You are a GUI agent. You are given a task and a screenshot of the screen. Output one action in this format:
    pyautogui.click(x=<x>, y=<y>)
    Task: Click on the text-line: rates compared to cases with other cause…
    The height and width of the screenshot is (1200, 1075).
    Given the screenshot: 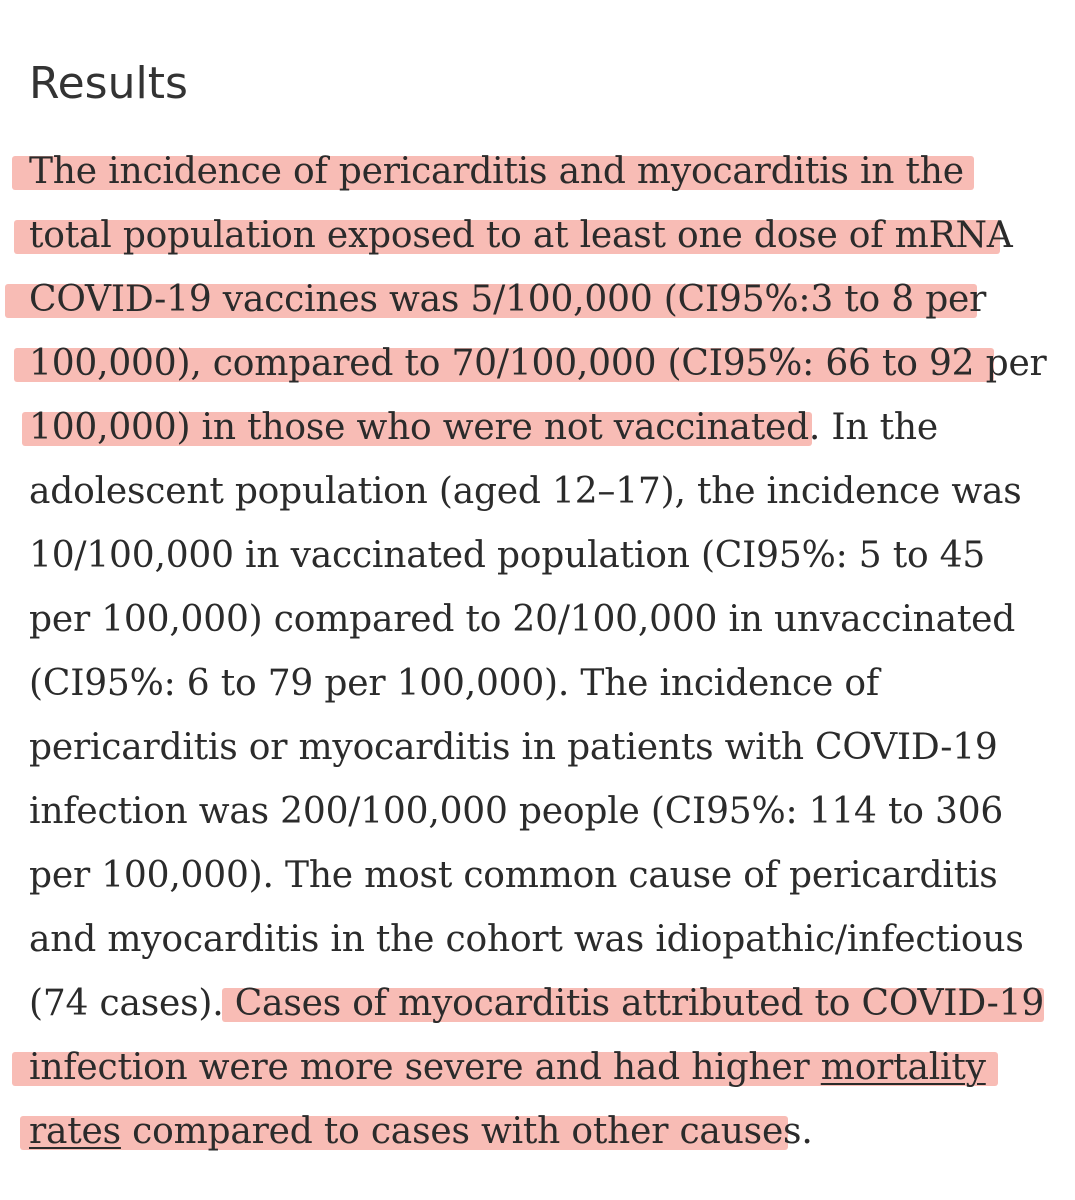 What is the action you would take?
    pyautogui.click(x=421, y=1131)
    